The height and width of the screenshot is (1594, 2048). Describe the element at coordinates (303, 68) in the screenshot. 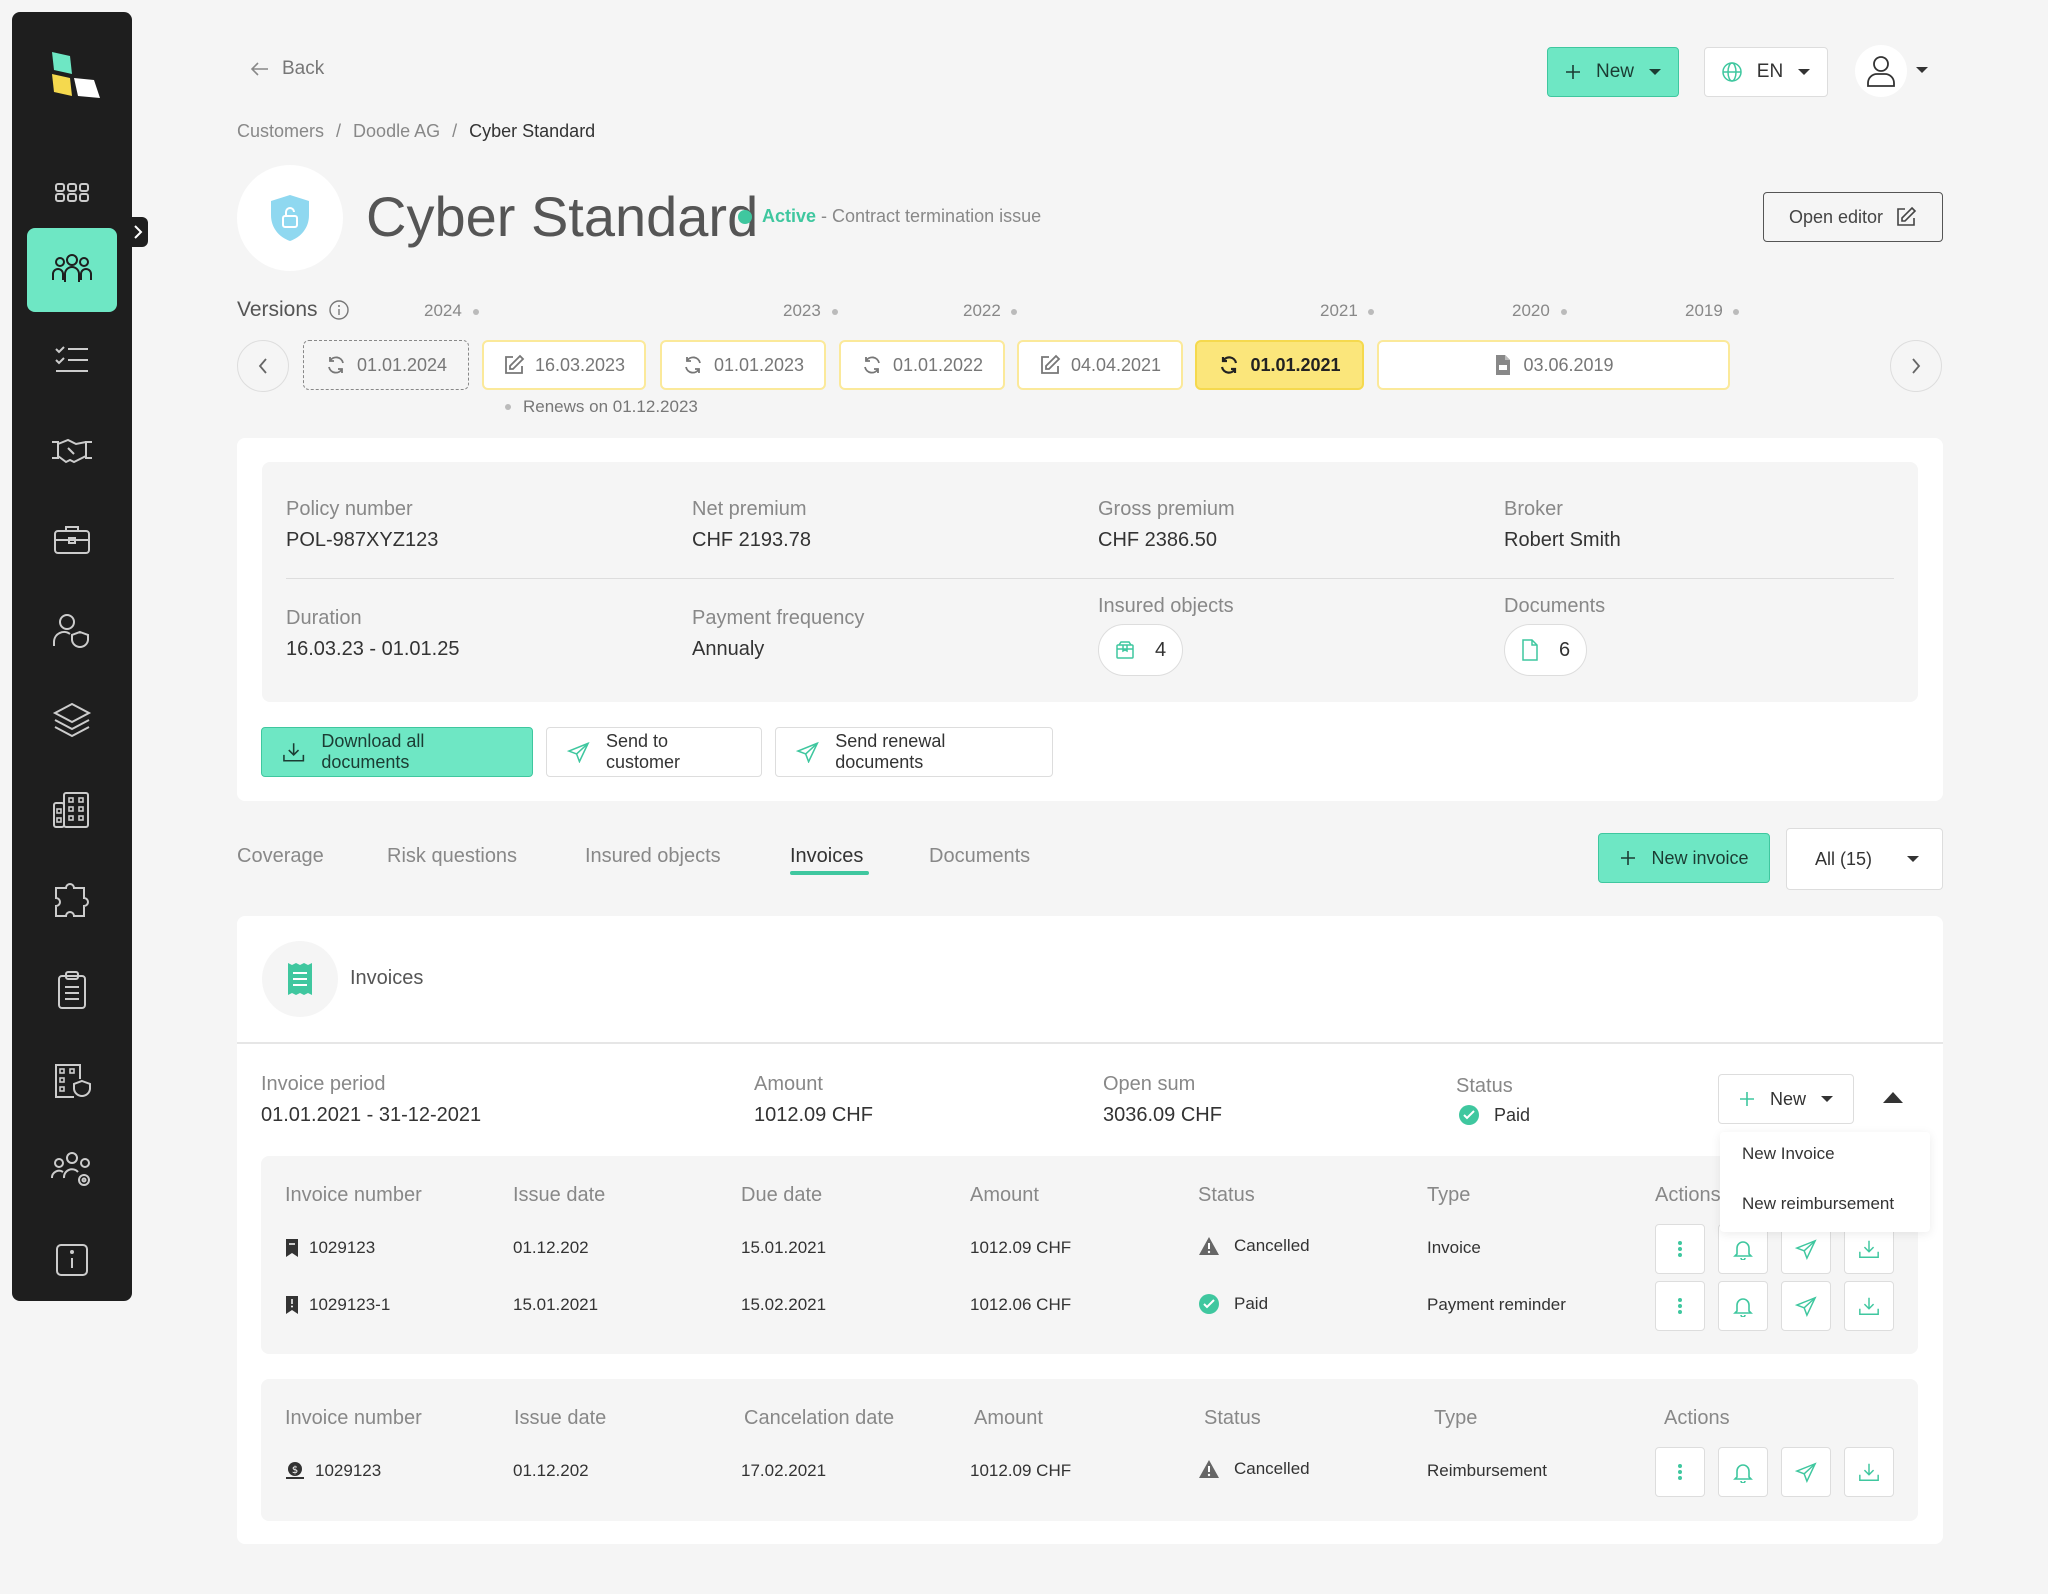

I see `back-label: Back` at that location.